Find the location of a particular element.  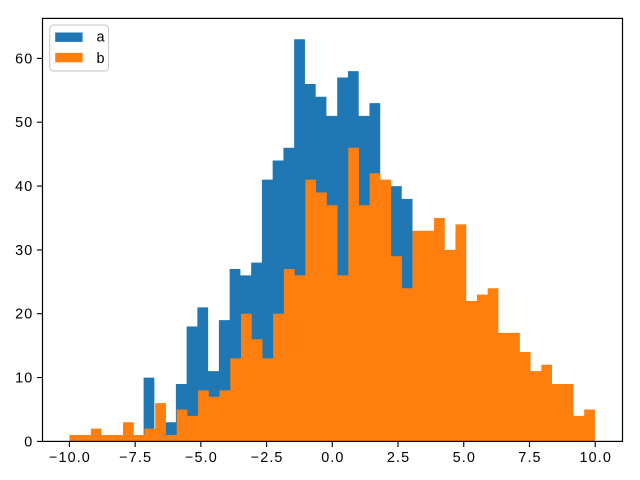

svg-text: 10 is located at coordinates (24, 378).